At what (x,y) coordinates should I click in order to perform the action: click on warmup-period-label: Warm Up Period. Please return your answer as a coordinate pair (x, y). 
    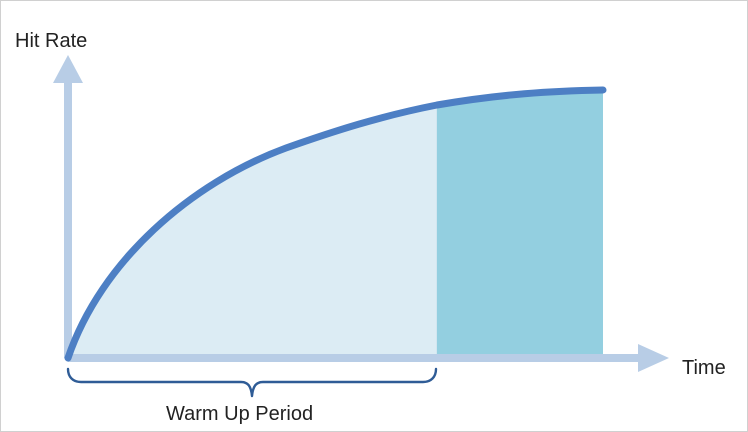
    Looking at the image, I should click on (240, 414).